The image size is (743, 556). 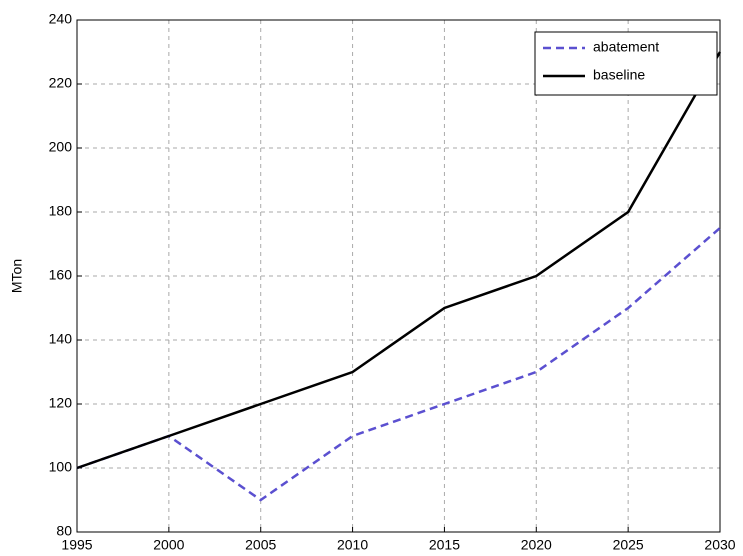 What do you see at coordinates (626, 63) in the screenshot?
I see `legend-box` at bounding box center [626, 63].